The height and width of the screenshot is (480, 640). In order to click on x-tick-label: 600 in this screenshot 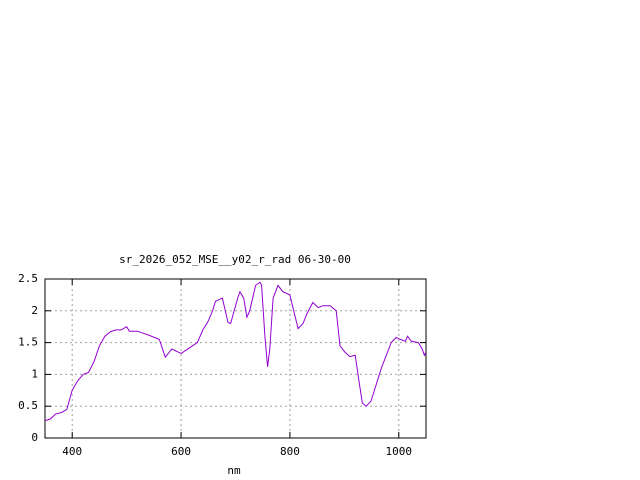, I will do `click(181, 451)`.